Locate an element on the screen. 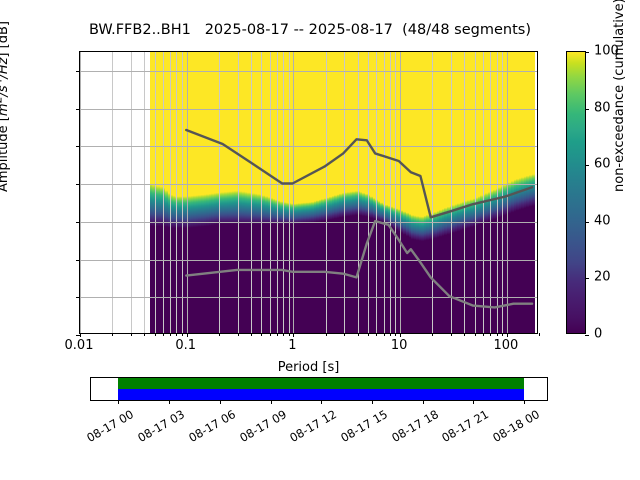  timeline-axes is located at coordinates (319, 390).